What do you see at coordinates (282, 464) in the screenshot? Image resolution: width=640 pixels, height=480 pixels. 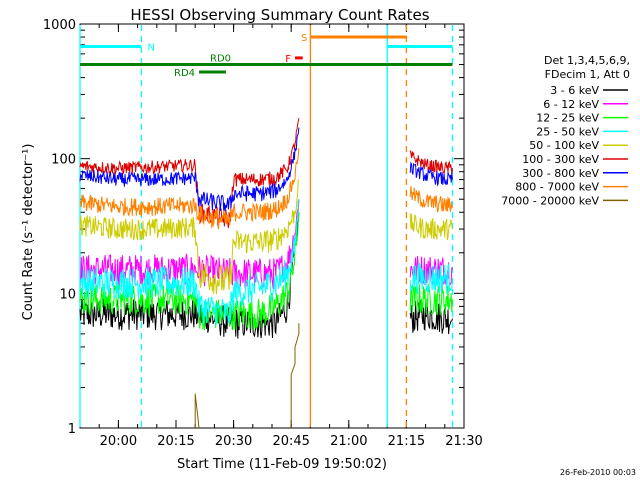 I see `x-axis-label: Start Time (11-Feb-09 19:50:02)` at bounding box center [282, 464].